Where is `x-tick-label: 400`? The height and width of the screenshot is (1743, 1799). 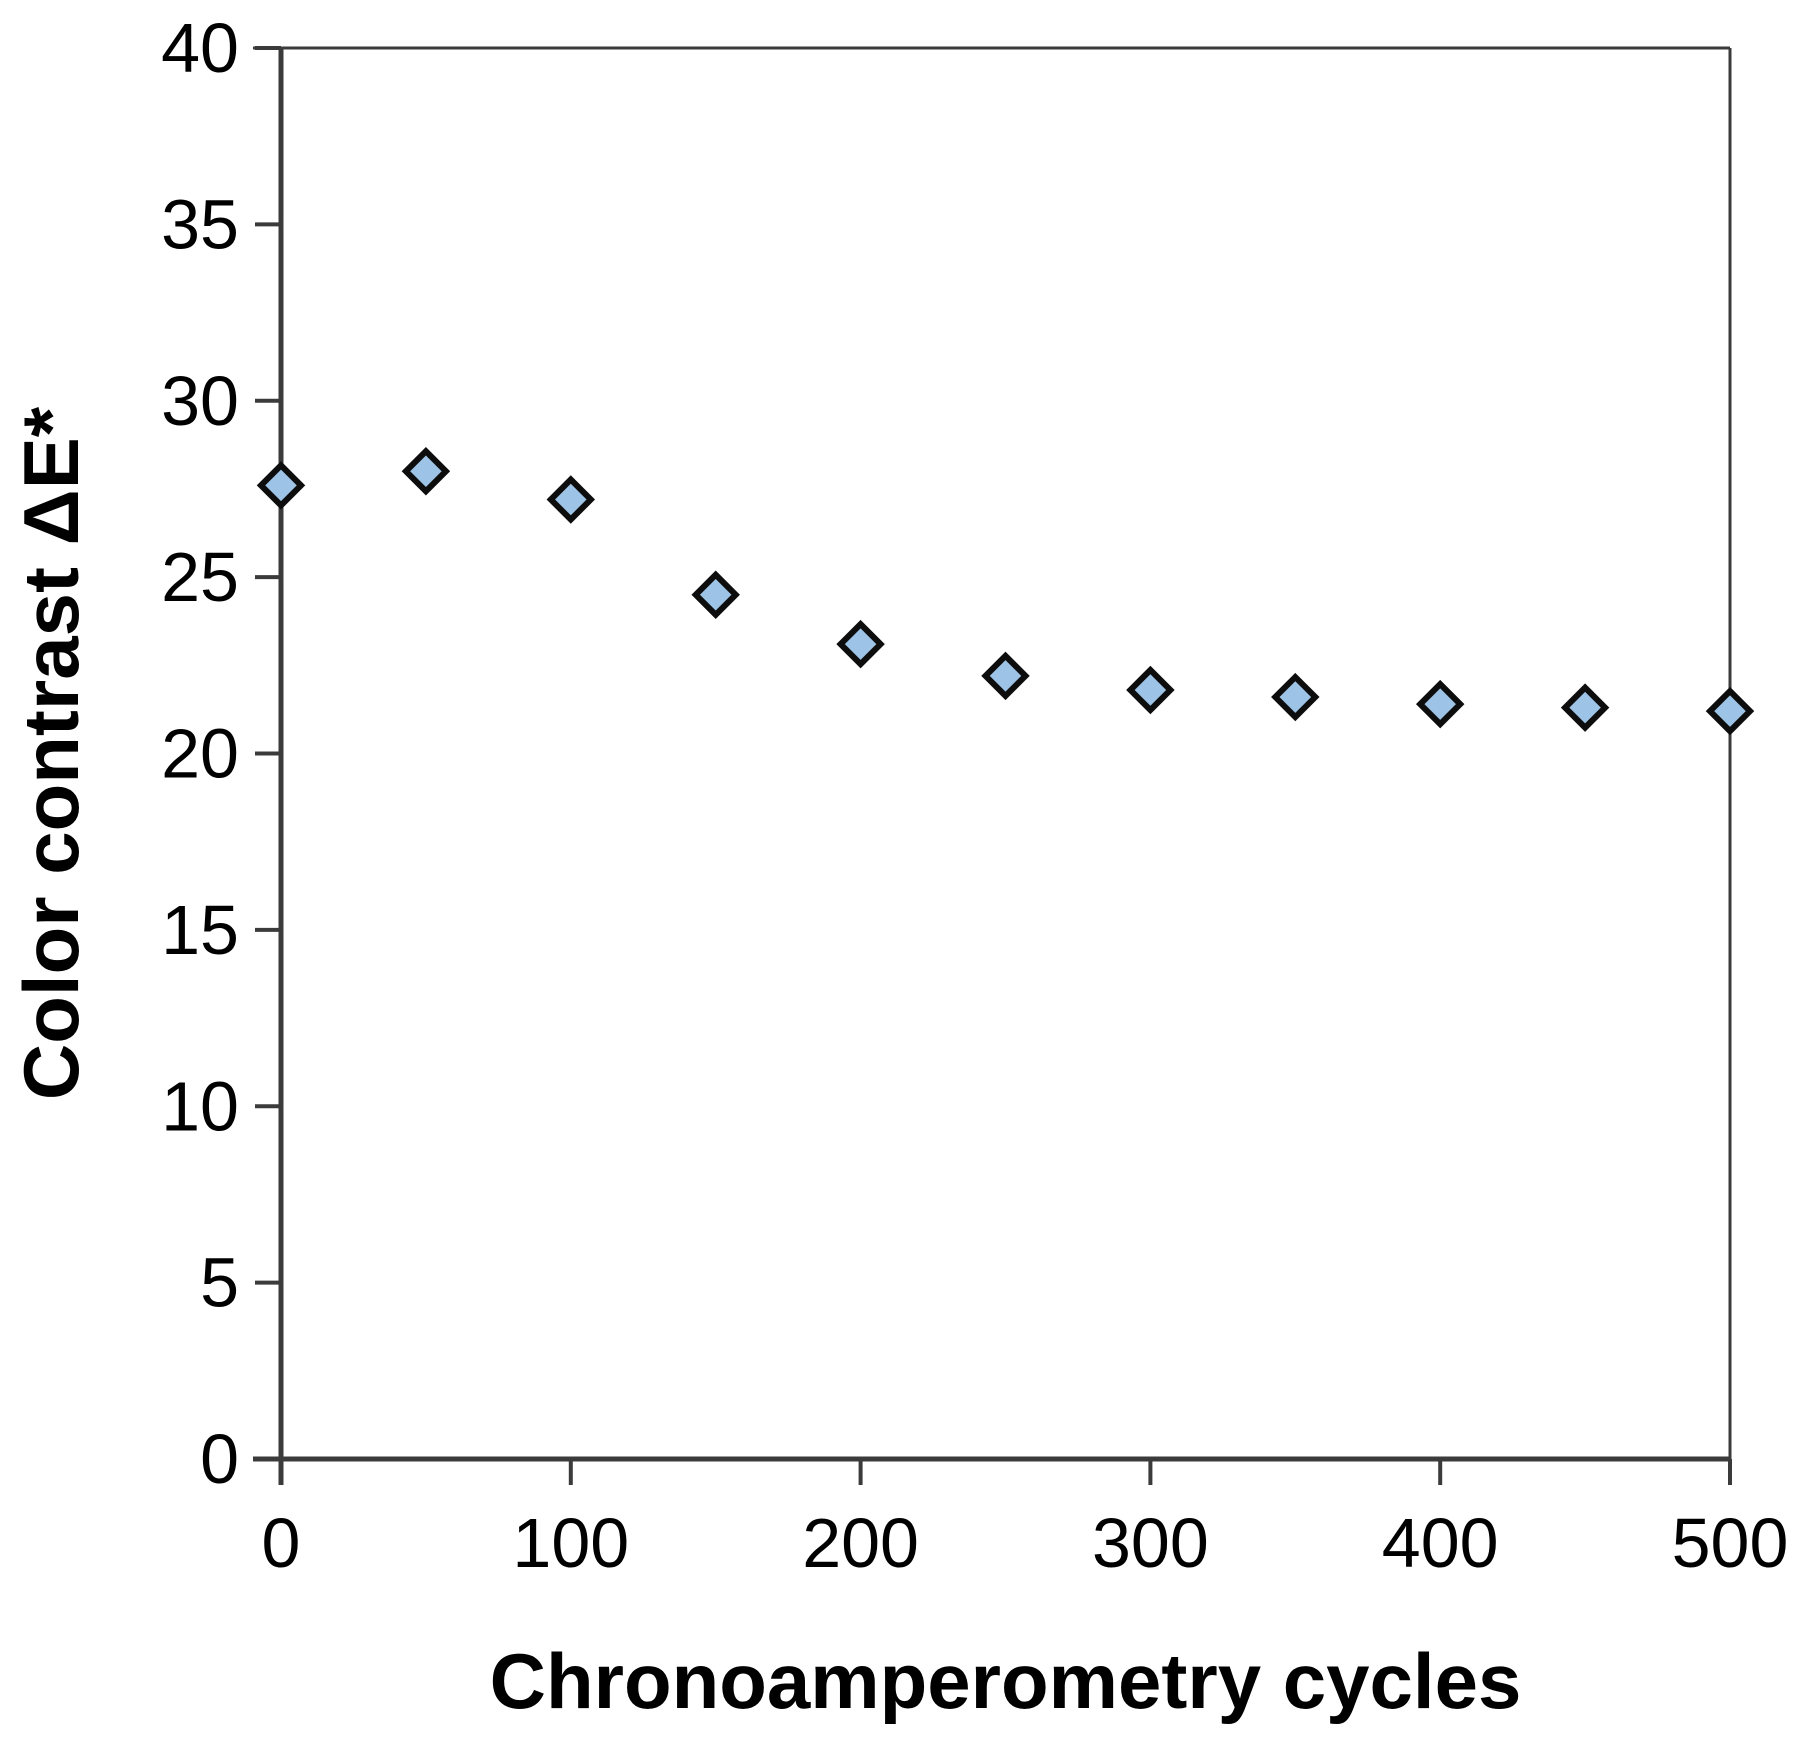
x-tick-label: 400 is located at coordinates (1440, 1543).